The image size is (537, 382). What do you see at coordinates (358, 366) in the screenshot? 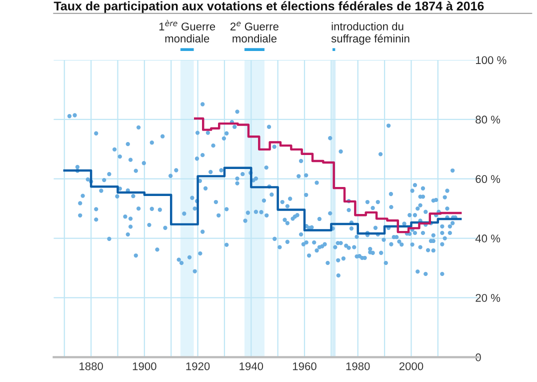
I see `x-tick-label: 1980` at bounding box center [358, 366].